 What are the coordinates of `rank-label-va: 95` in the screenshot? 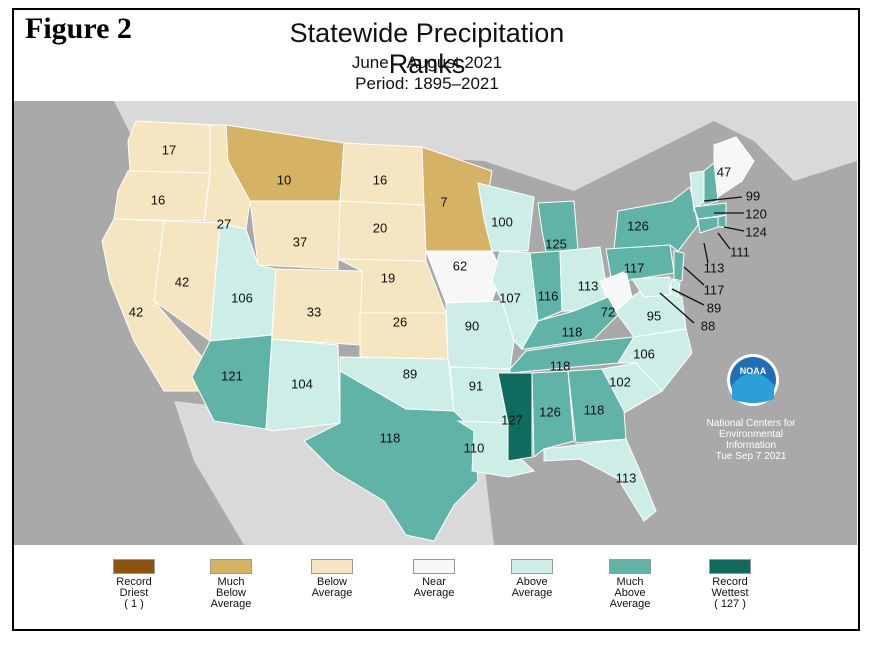 It's located at (654, 315).